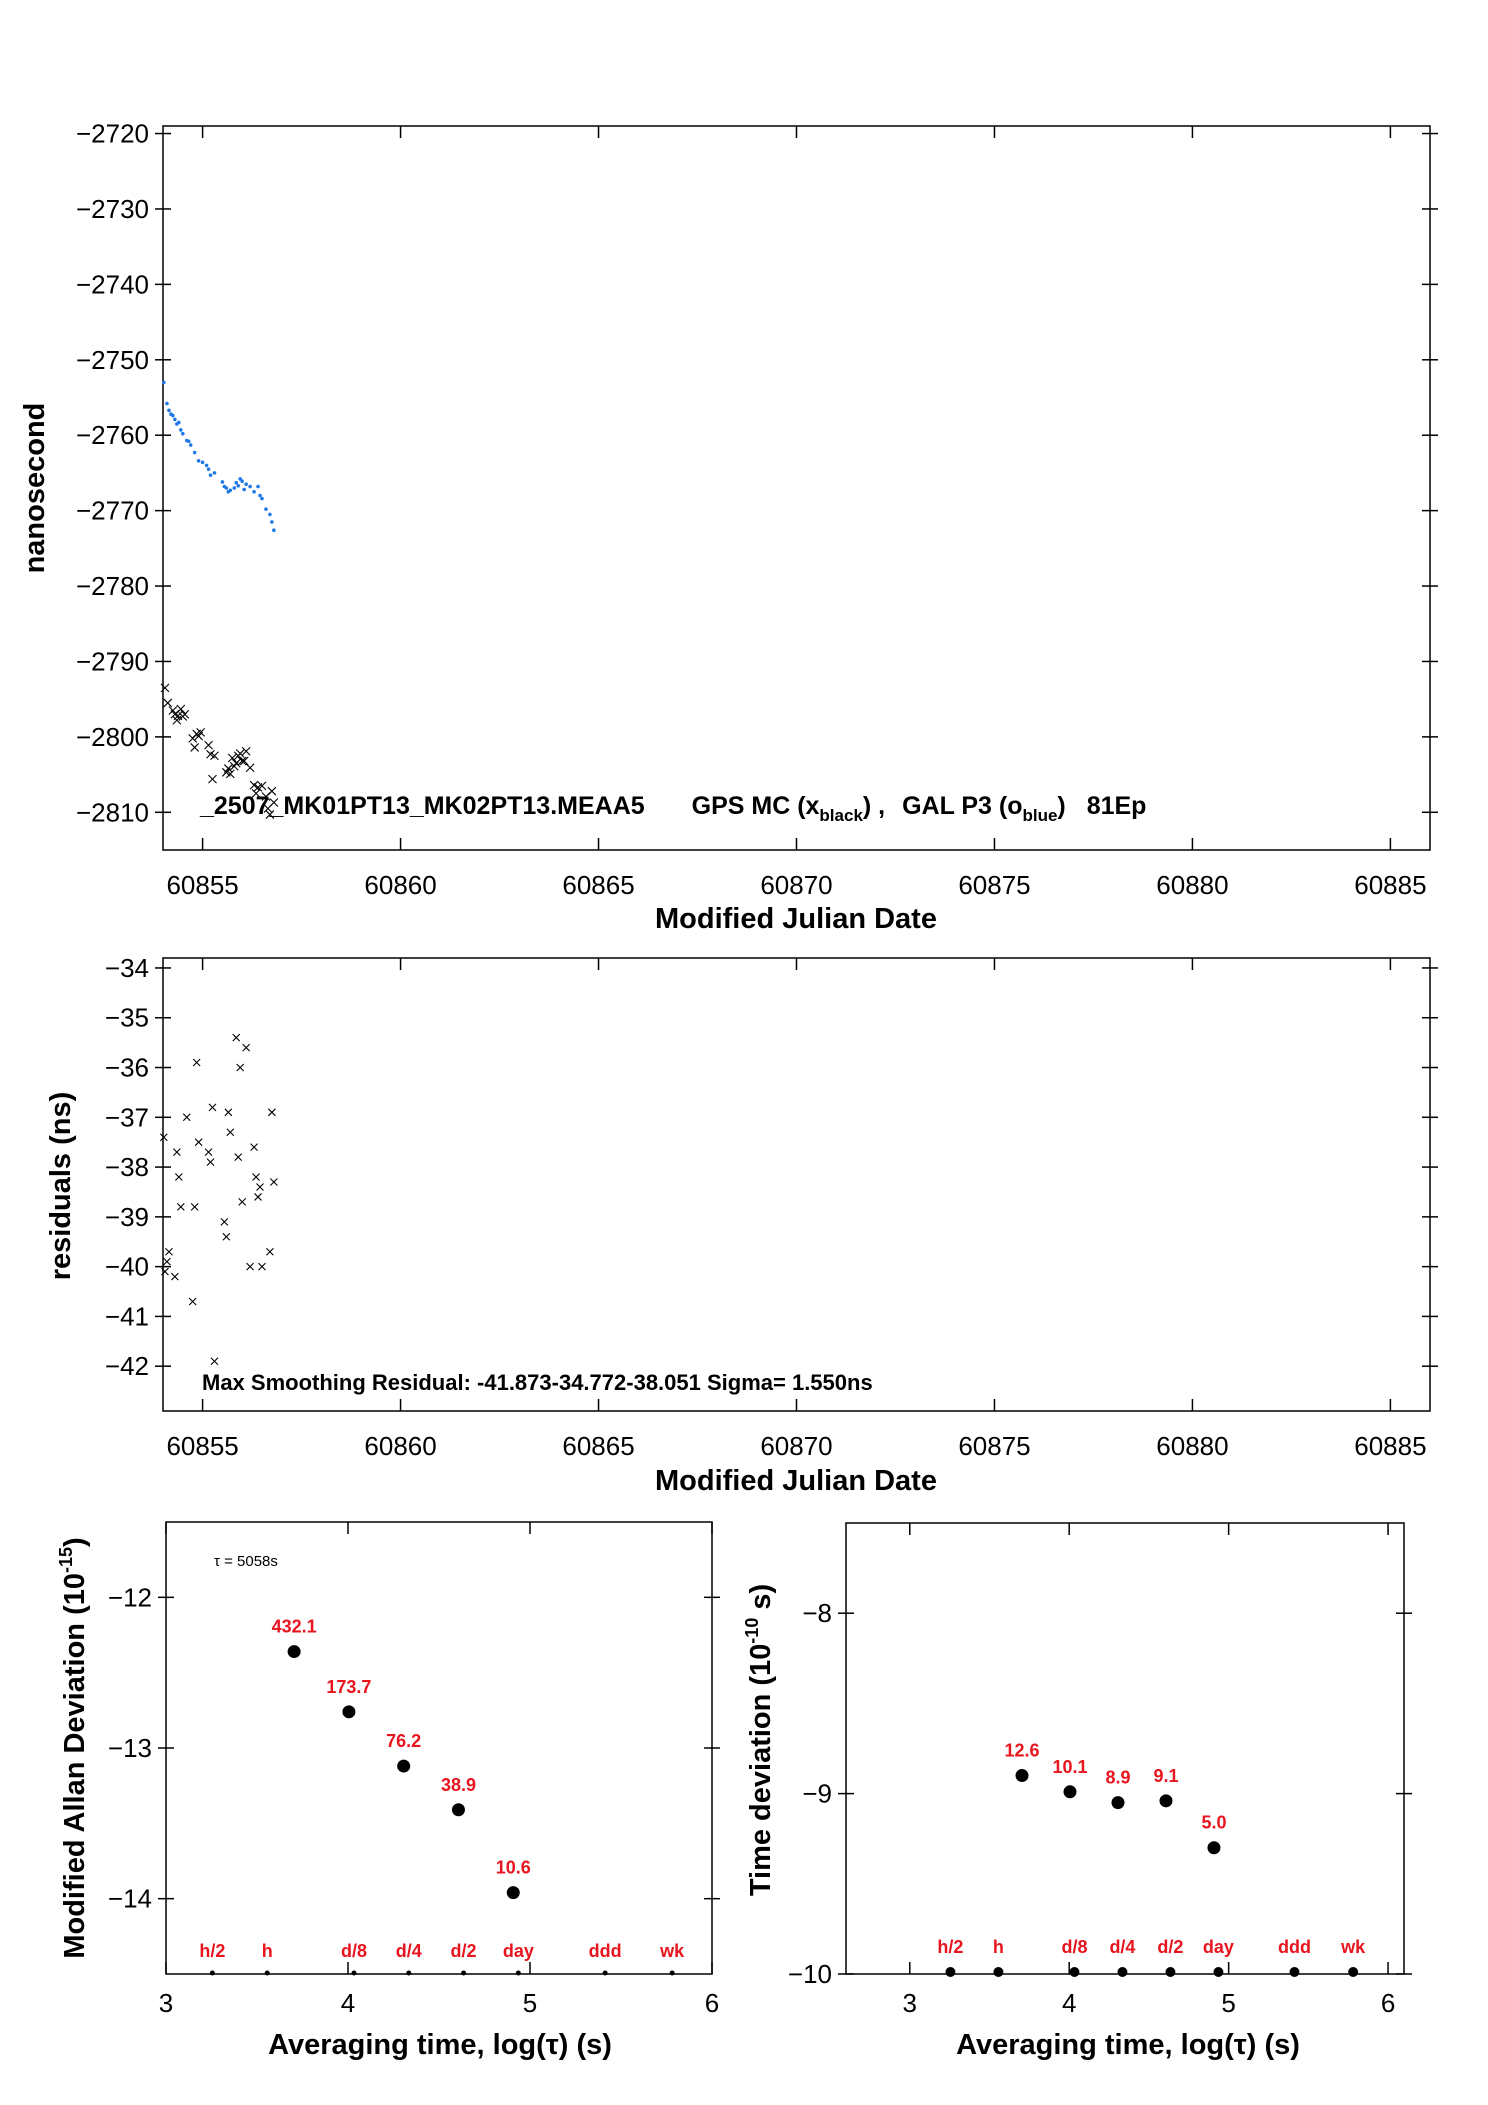 The image size is (1488, 2105). What do you see at coordinates (796, 1481) in the screenshot?
I see `x-axis-label: Modified Julian Date` at bounding box center [796, 1481].